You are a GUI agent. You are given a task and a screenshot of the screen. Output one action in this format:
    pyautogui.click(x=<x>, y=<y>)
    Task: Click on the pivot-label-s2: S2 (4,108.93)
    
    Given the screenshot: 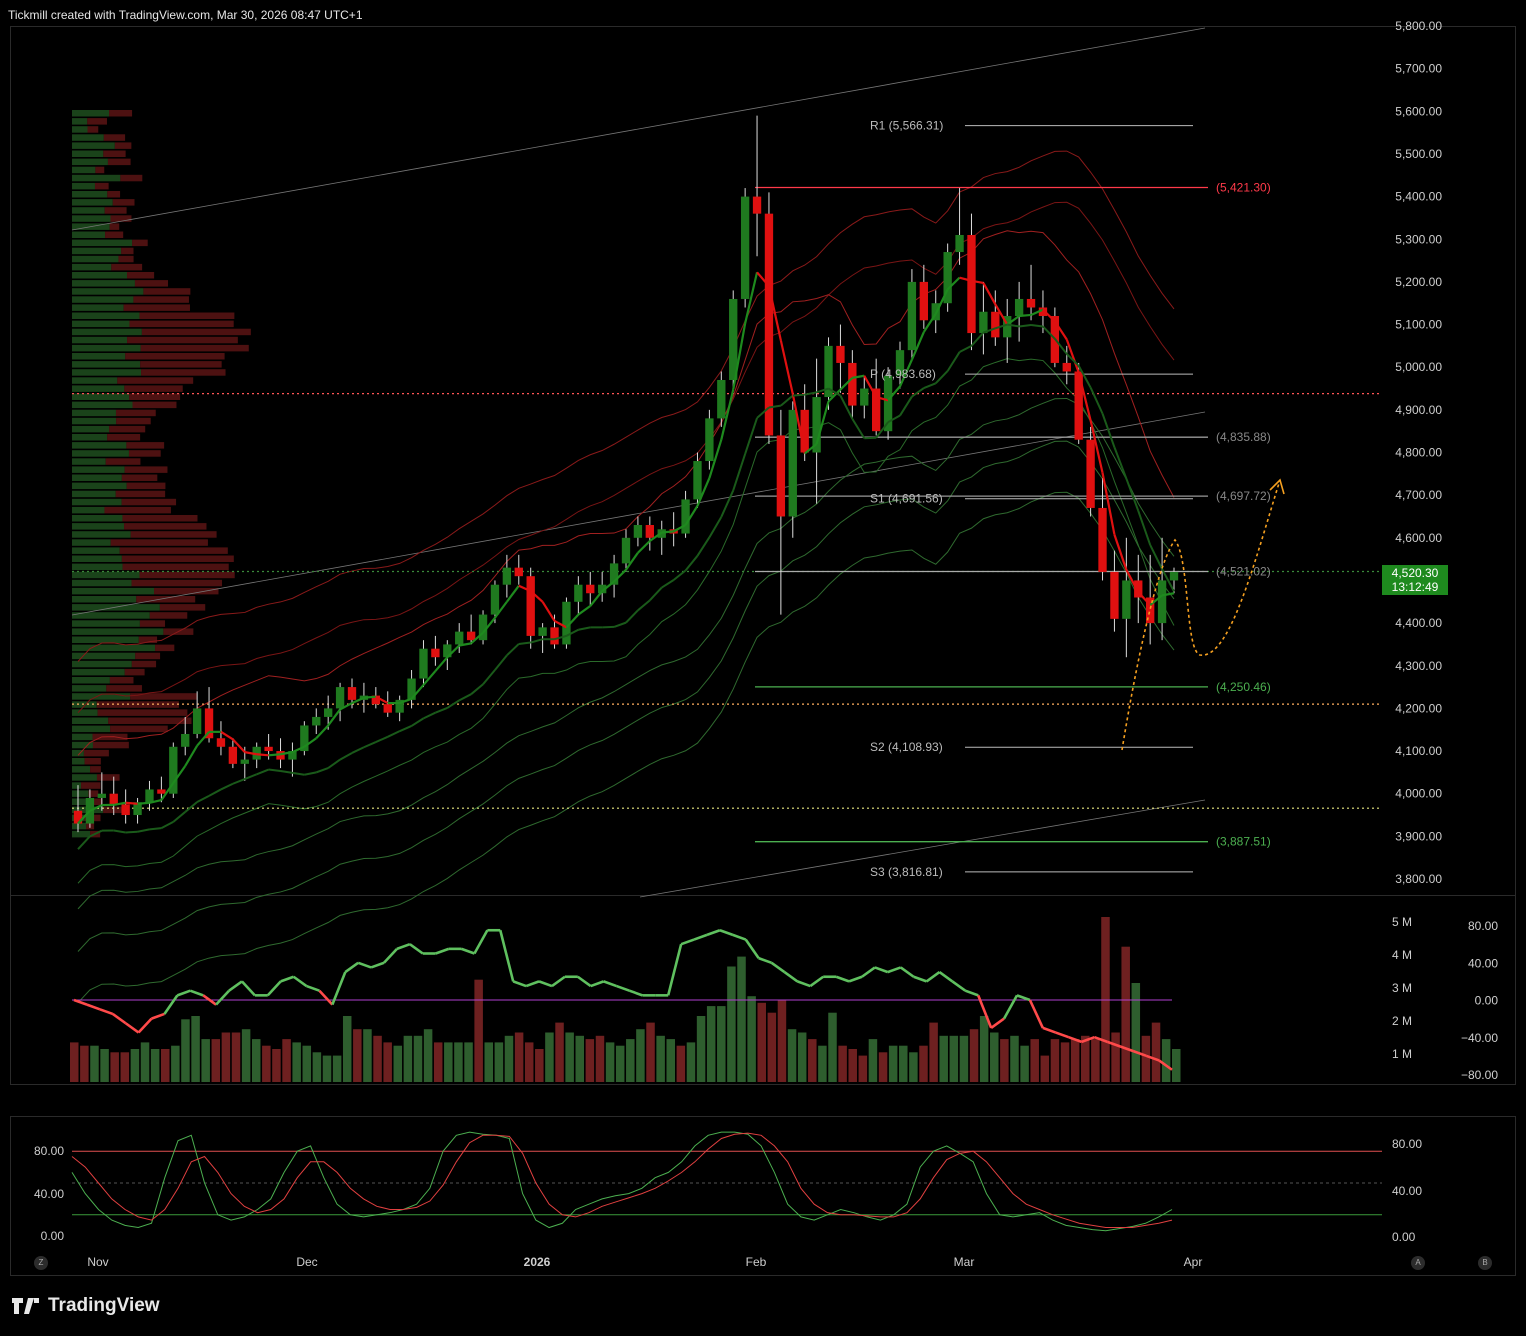 What is the action you would take?
    pyautogui.click(x=906, y=747)
    